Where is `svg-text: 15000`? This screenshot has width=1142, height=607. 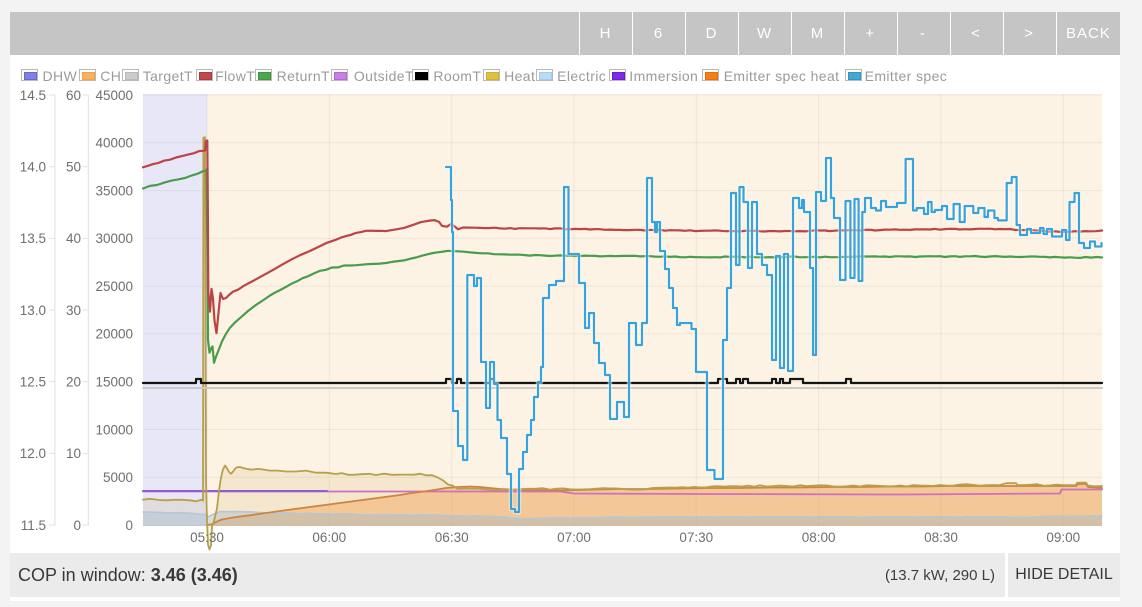 svg-text: 15000 is located at coordinates (114, 382).